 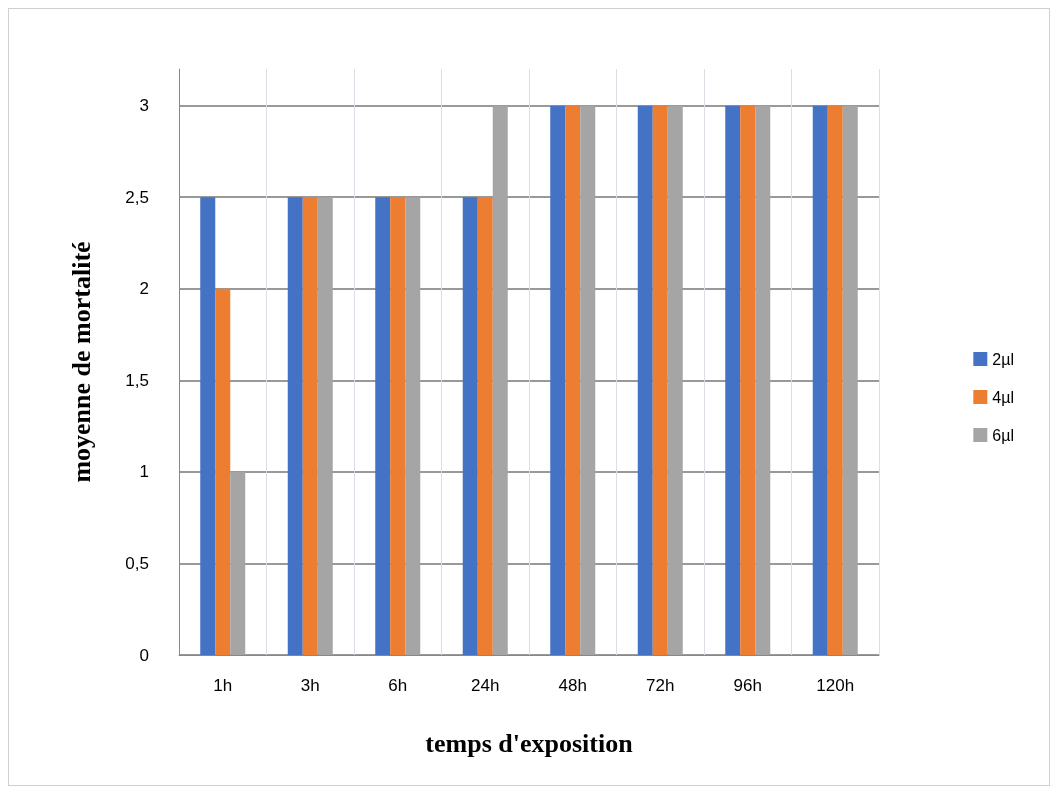 What do you see at coordinates (1003, 359) in the screenshot?
I see `legend-label: 2µl` at bounding box center [1003, 359].